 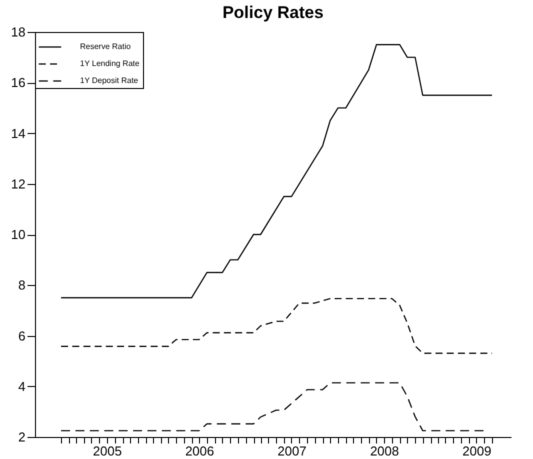 What do you see at coordinates (106, 46) in the screenshot?
I see `legend-label: Reserve Ratio` at bounding box center [106, 46].